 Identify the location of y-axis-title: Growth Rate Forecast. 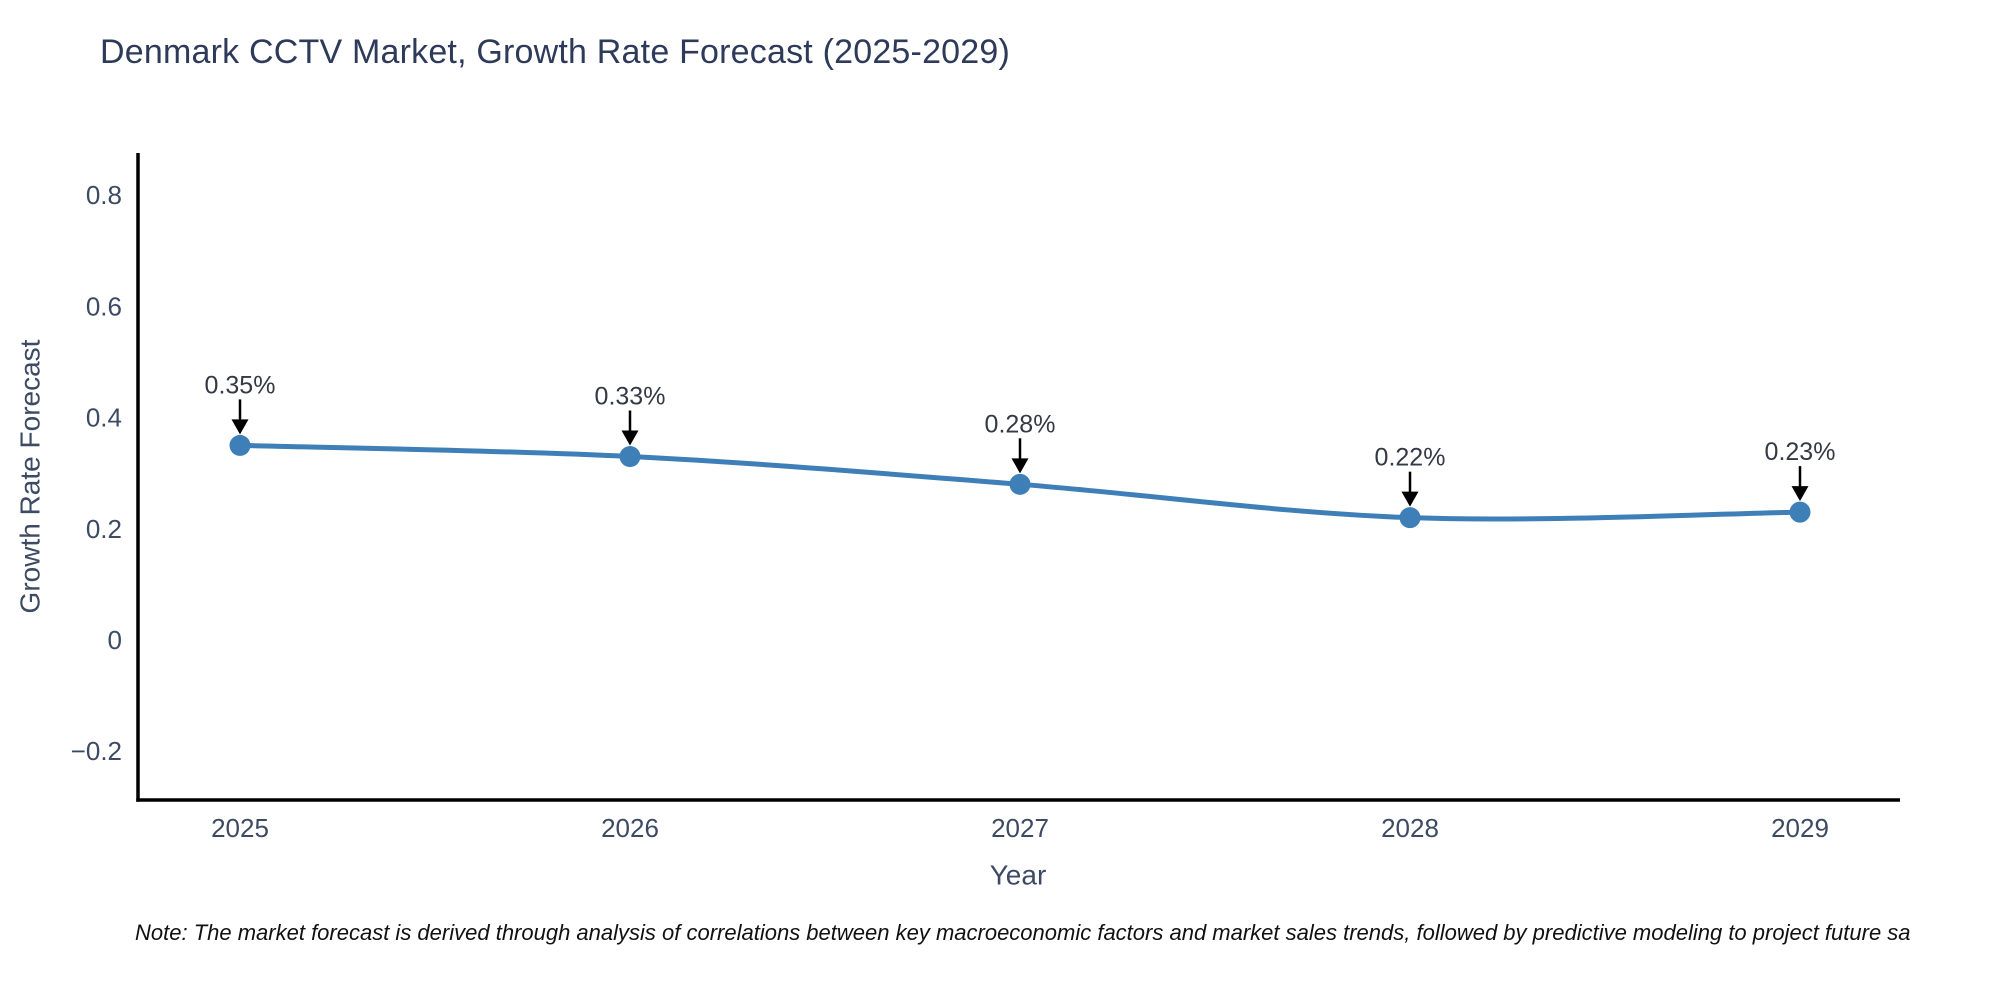
(30, 476).